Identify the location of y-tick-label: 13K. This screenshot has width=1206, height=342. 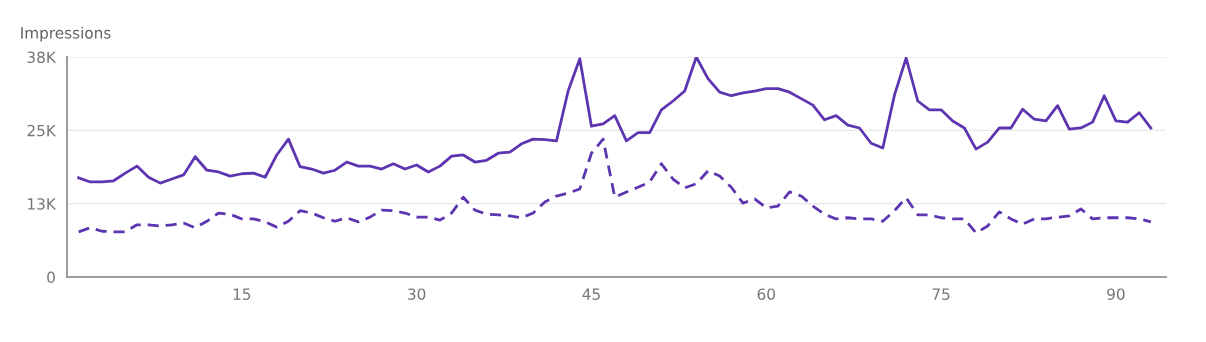
(42, 204).